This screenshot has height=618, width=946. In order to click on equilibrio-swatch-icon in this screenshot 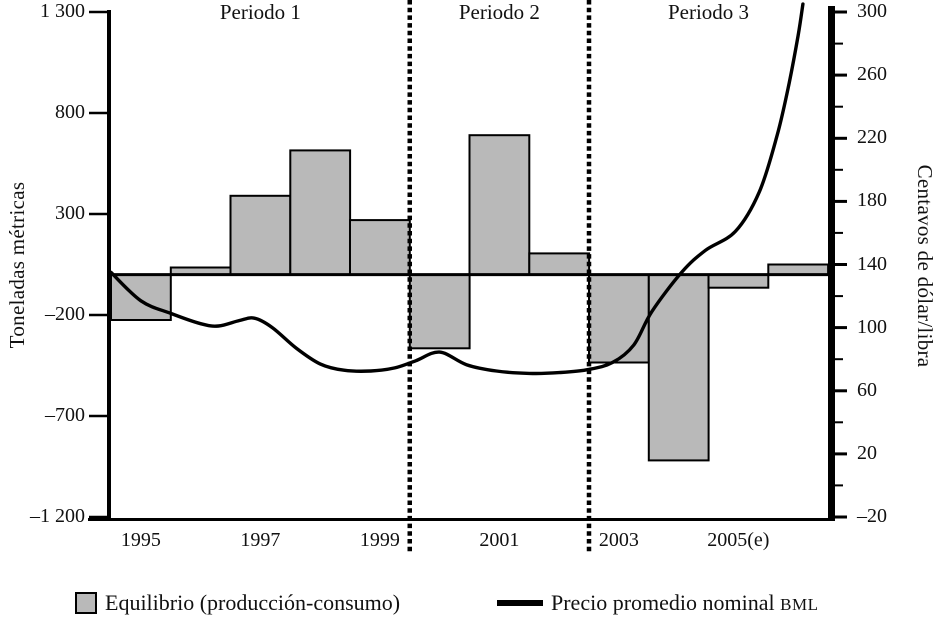, I will do `click(86, 603)`.